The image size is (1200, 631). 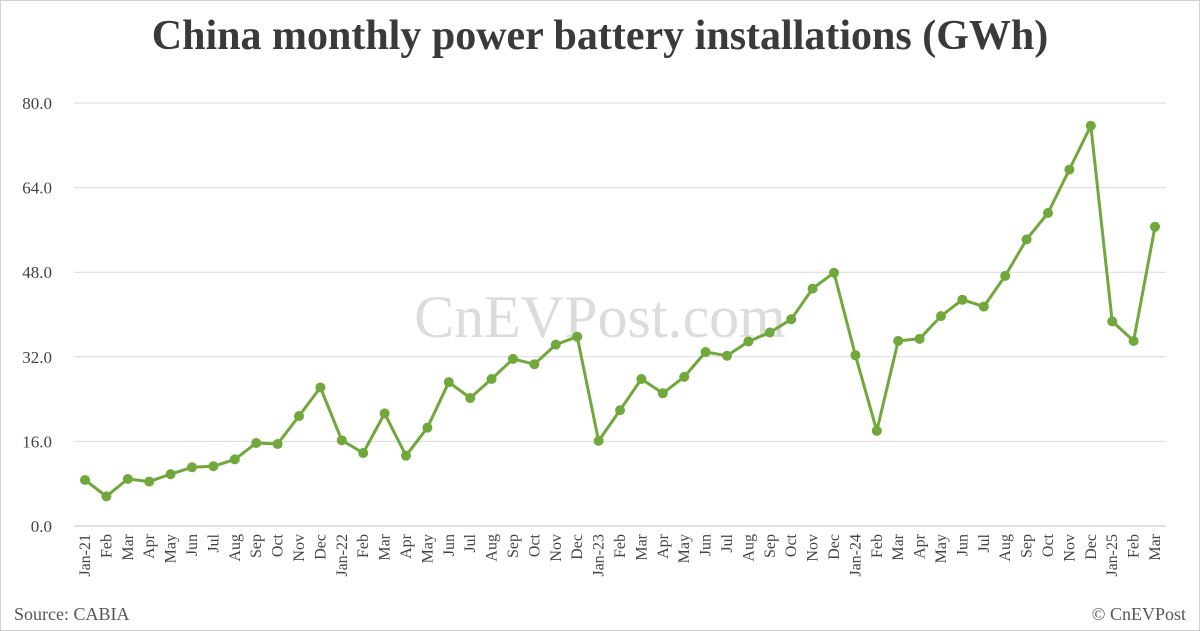 What do you see at coordinates (37, 441) in the screenshot?
I see `y-tick-label: 16.0` at bounding box center [37, 441].